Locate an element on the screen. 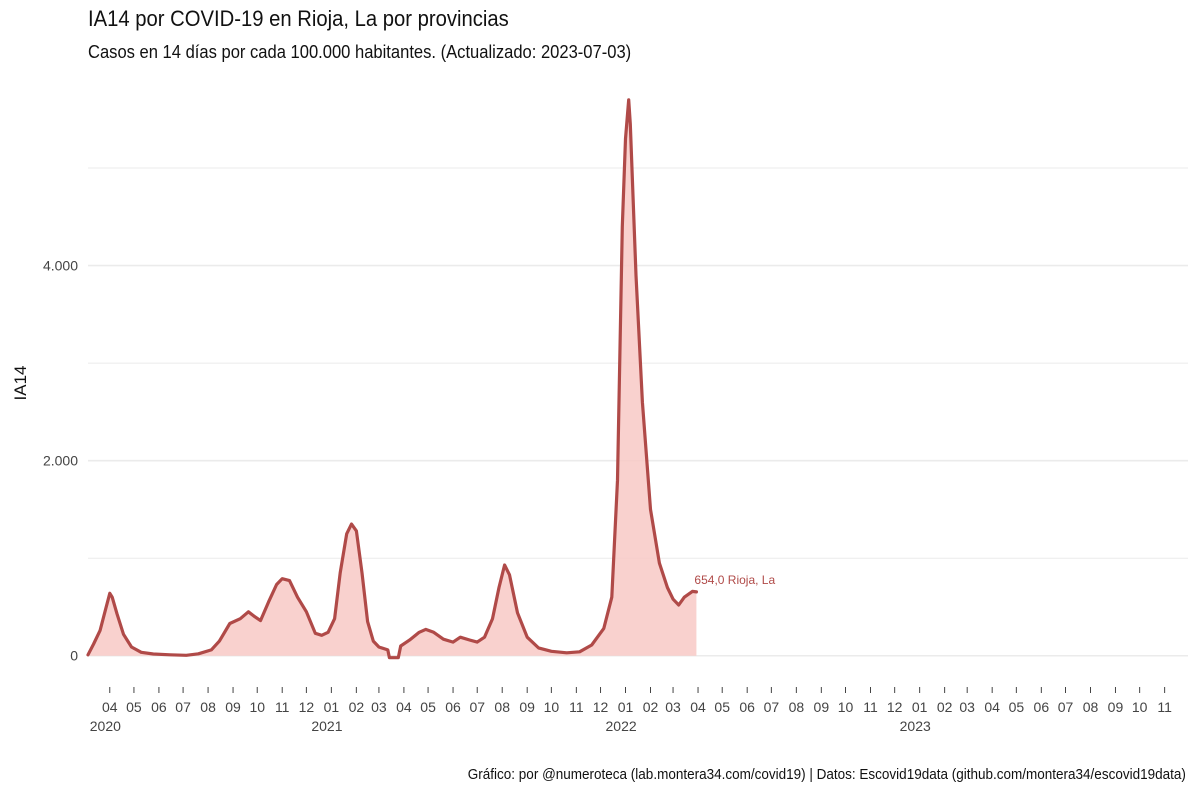 The width and height of the screenshot is (1200, 800). y-tick-label: 0 is located at coordinates (74, 656).